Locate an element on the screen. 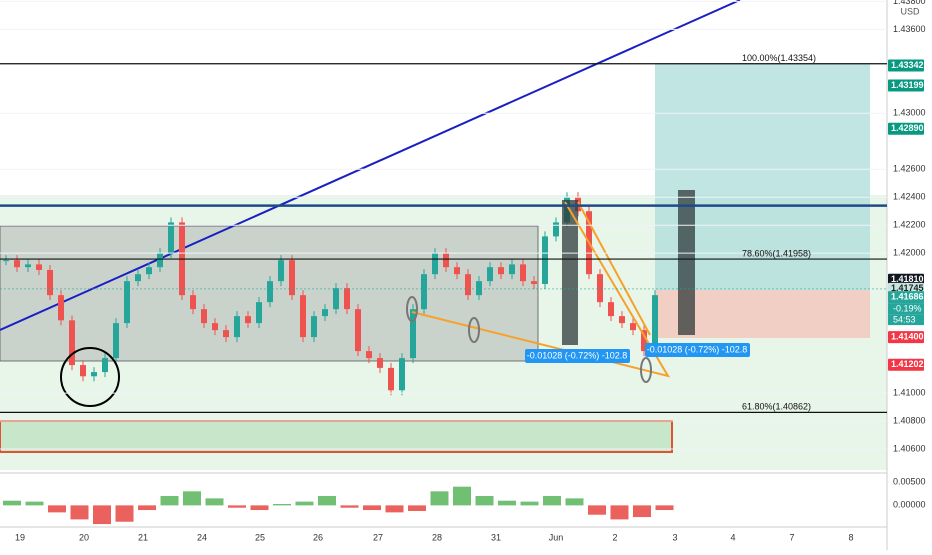  price-tag-label: 1.41810 is located at coordinates (907, 279).